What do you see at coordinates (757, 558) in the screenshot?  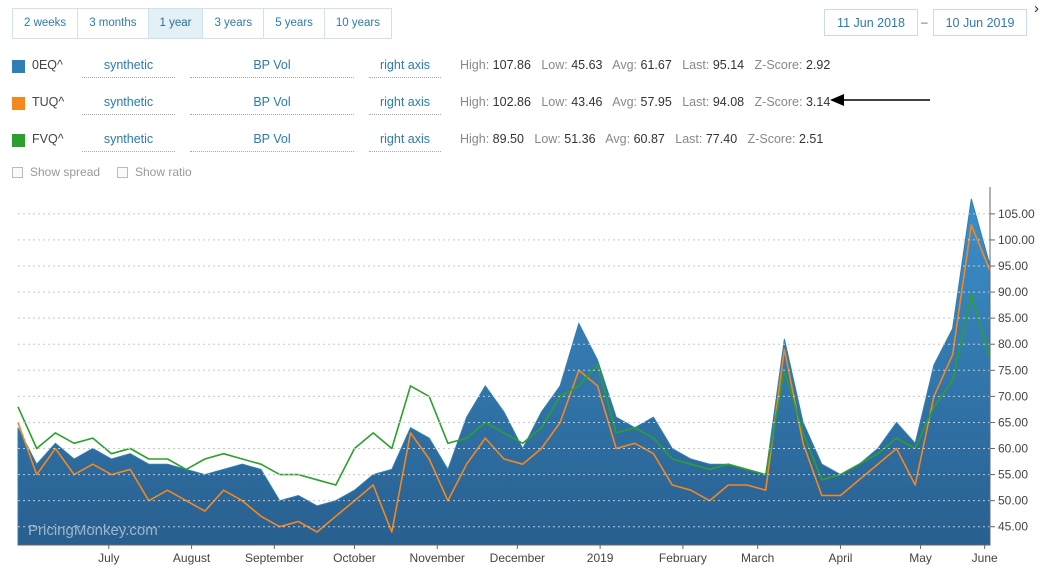 I see `x-tick-label: March` at bounding box center [757, 558].